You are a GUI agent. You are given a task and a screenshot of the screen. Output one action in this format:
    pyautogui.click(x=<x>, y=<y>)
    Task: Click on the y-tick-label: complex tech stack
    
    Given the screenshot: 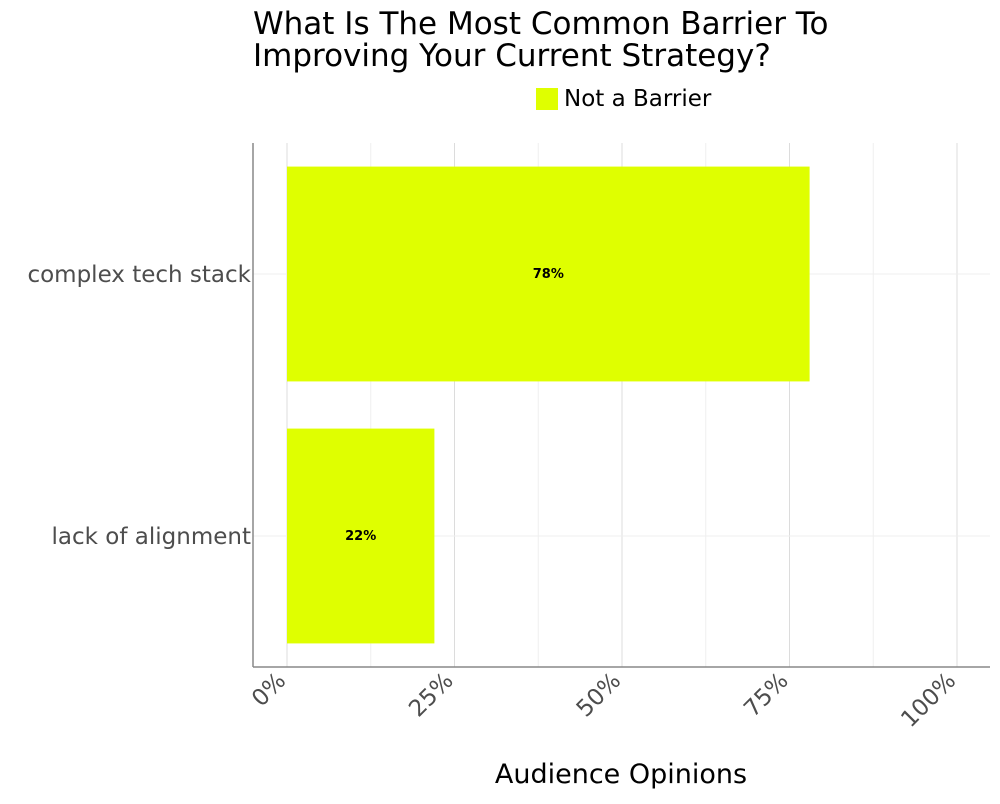 What is the action you would take?
    pyautogui.click(x=139, y=275)
    